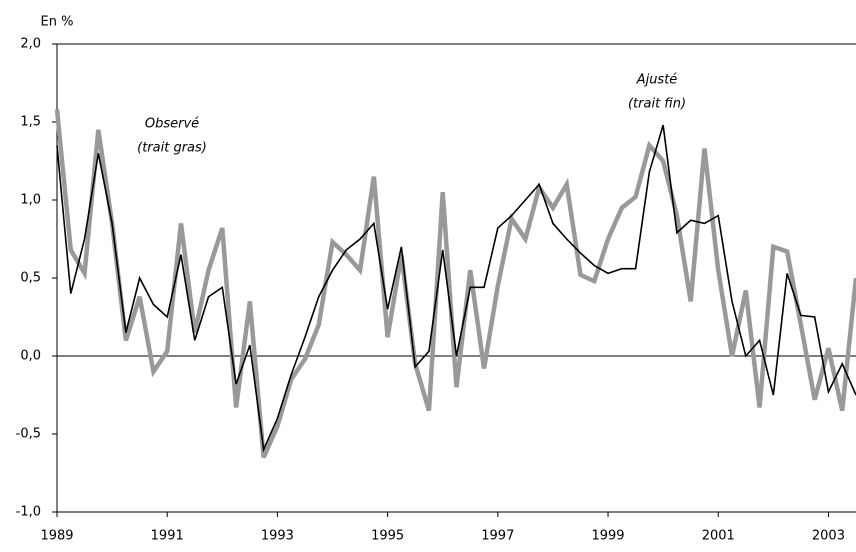 This screenshot has height=552, width=856. What do you see at coordinates (167, 536) in the screenshot?
I see `x-tick-label: 1991` at bounding box center [167, 536].